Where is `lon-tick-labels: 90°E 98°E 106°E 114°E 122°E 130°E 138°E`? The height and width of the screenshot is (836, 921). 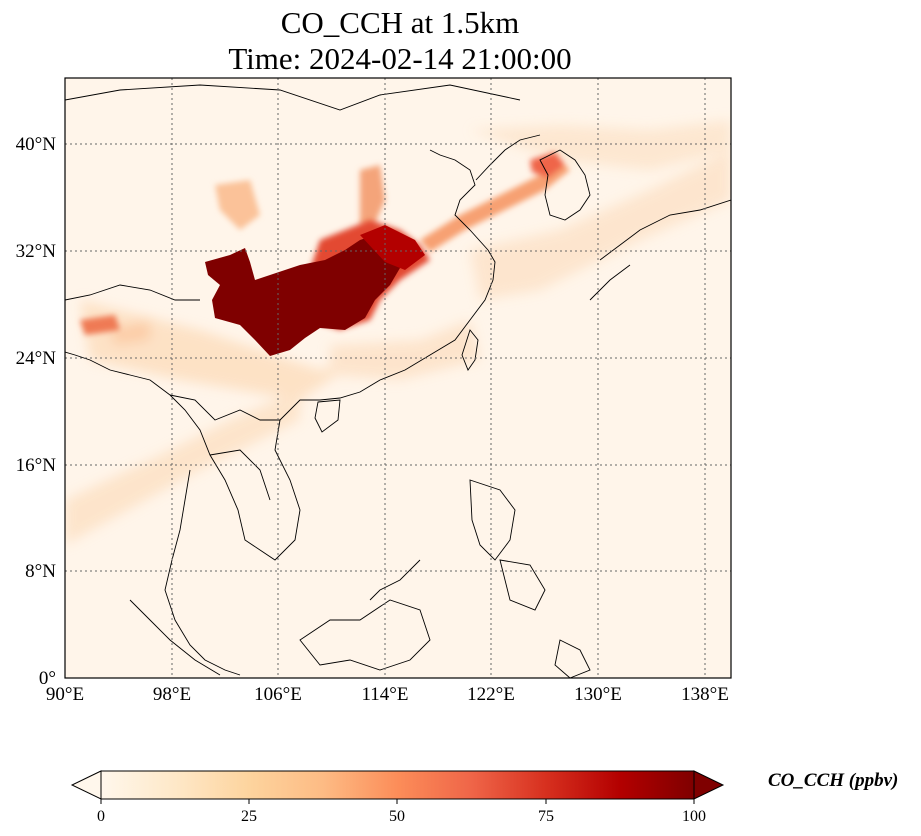
lon-tick-labels: 90°E 98°E 106°E 114°E 122°E 130°E 138°E is located at coordinates (387, 694).